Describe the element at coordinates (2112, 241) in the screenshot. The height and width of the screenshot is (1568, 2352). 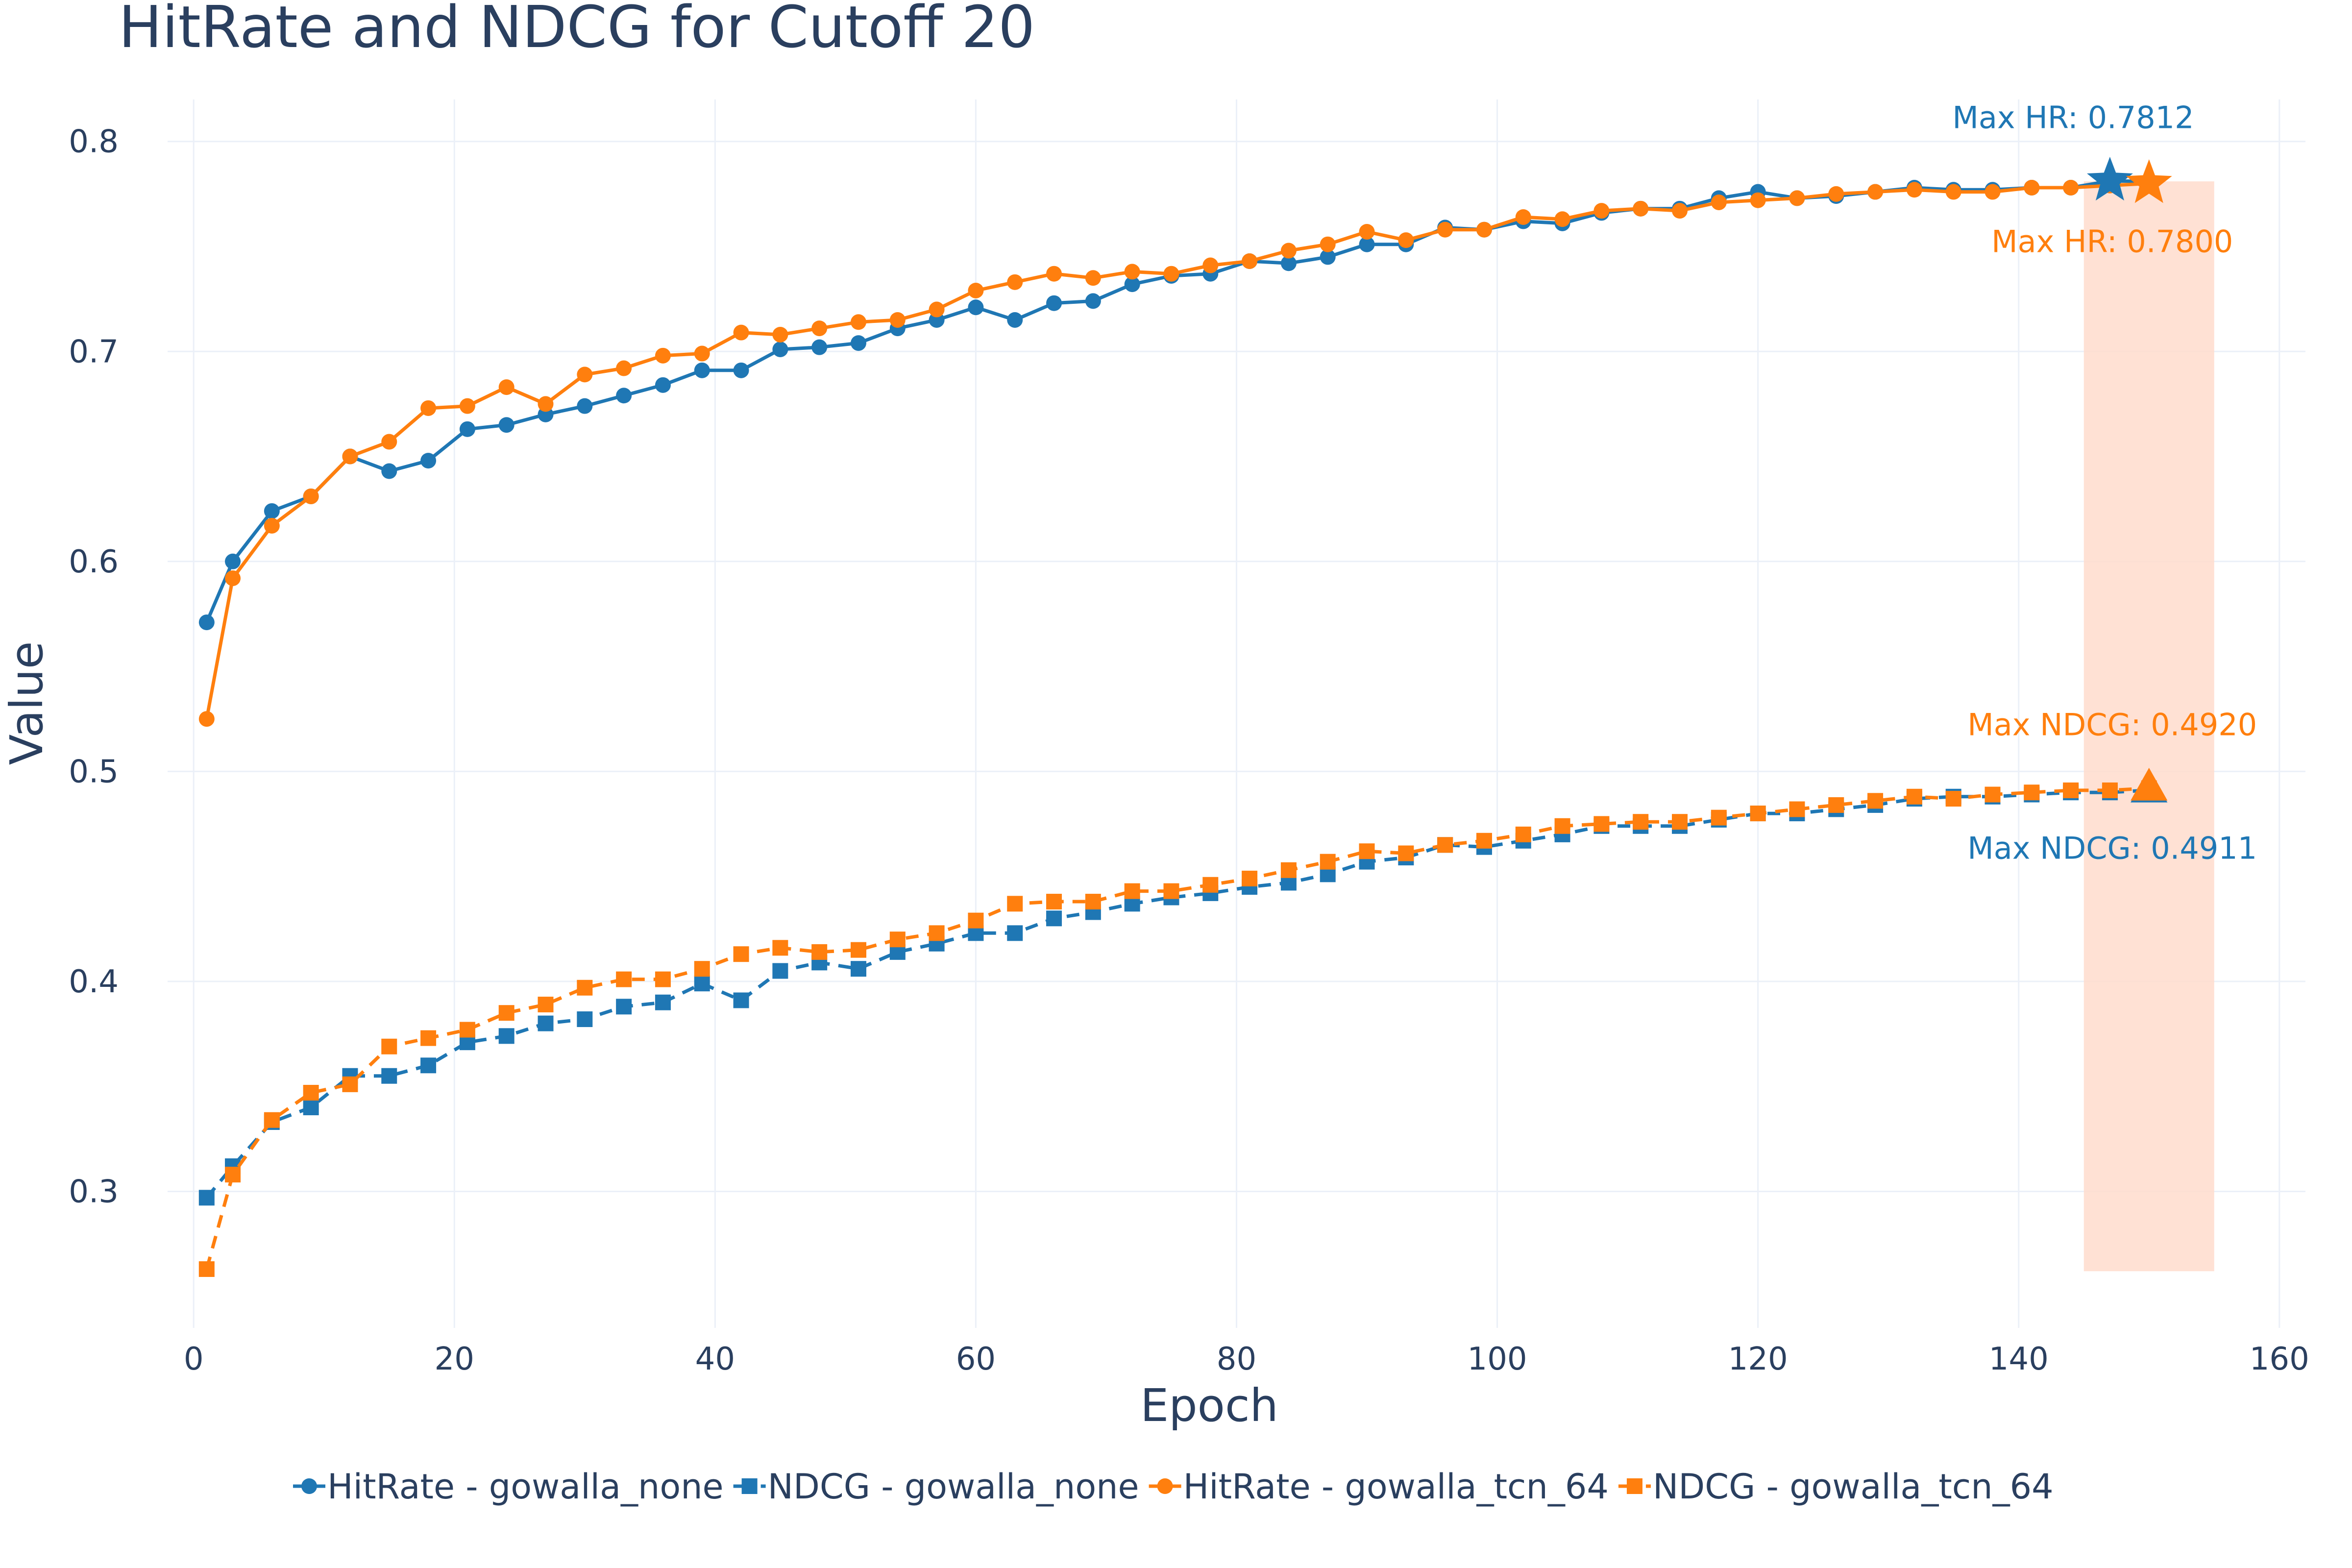
I see `max-annotation: Max HR: 0.7800` at that location.